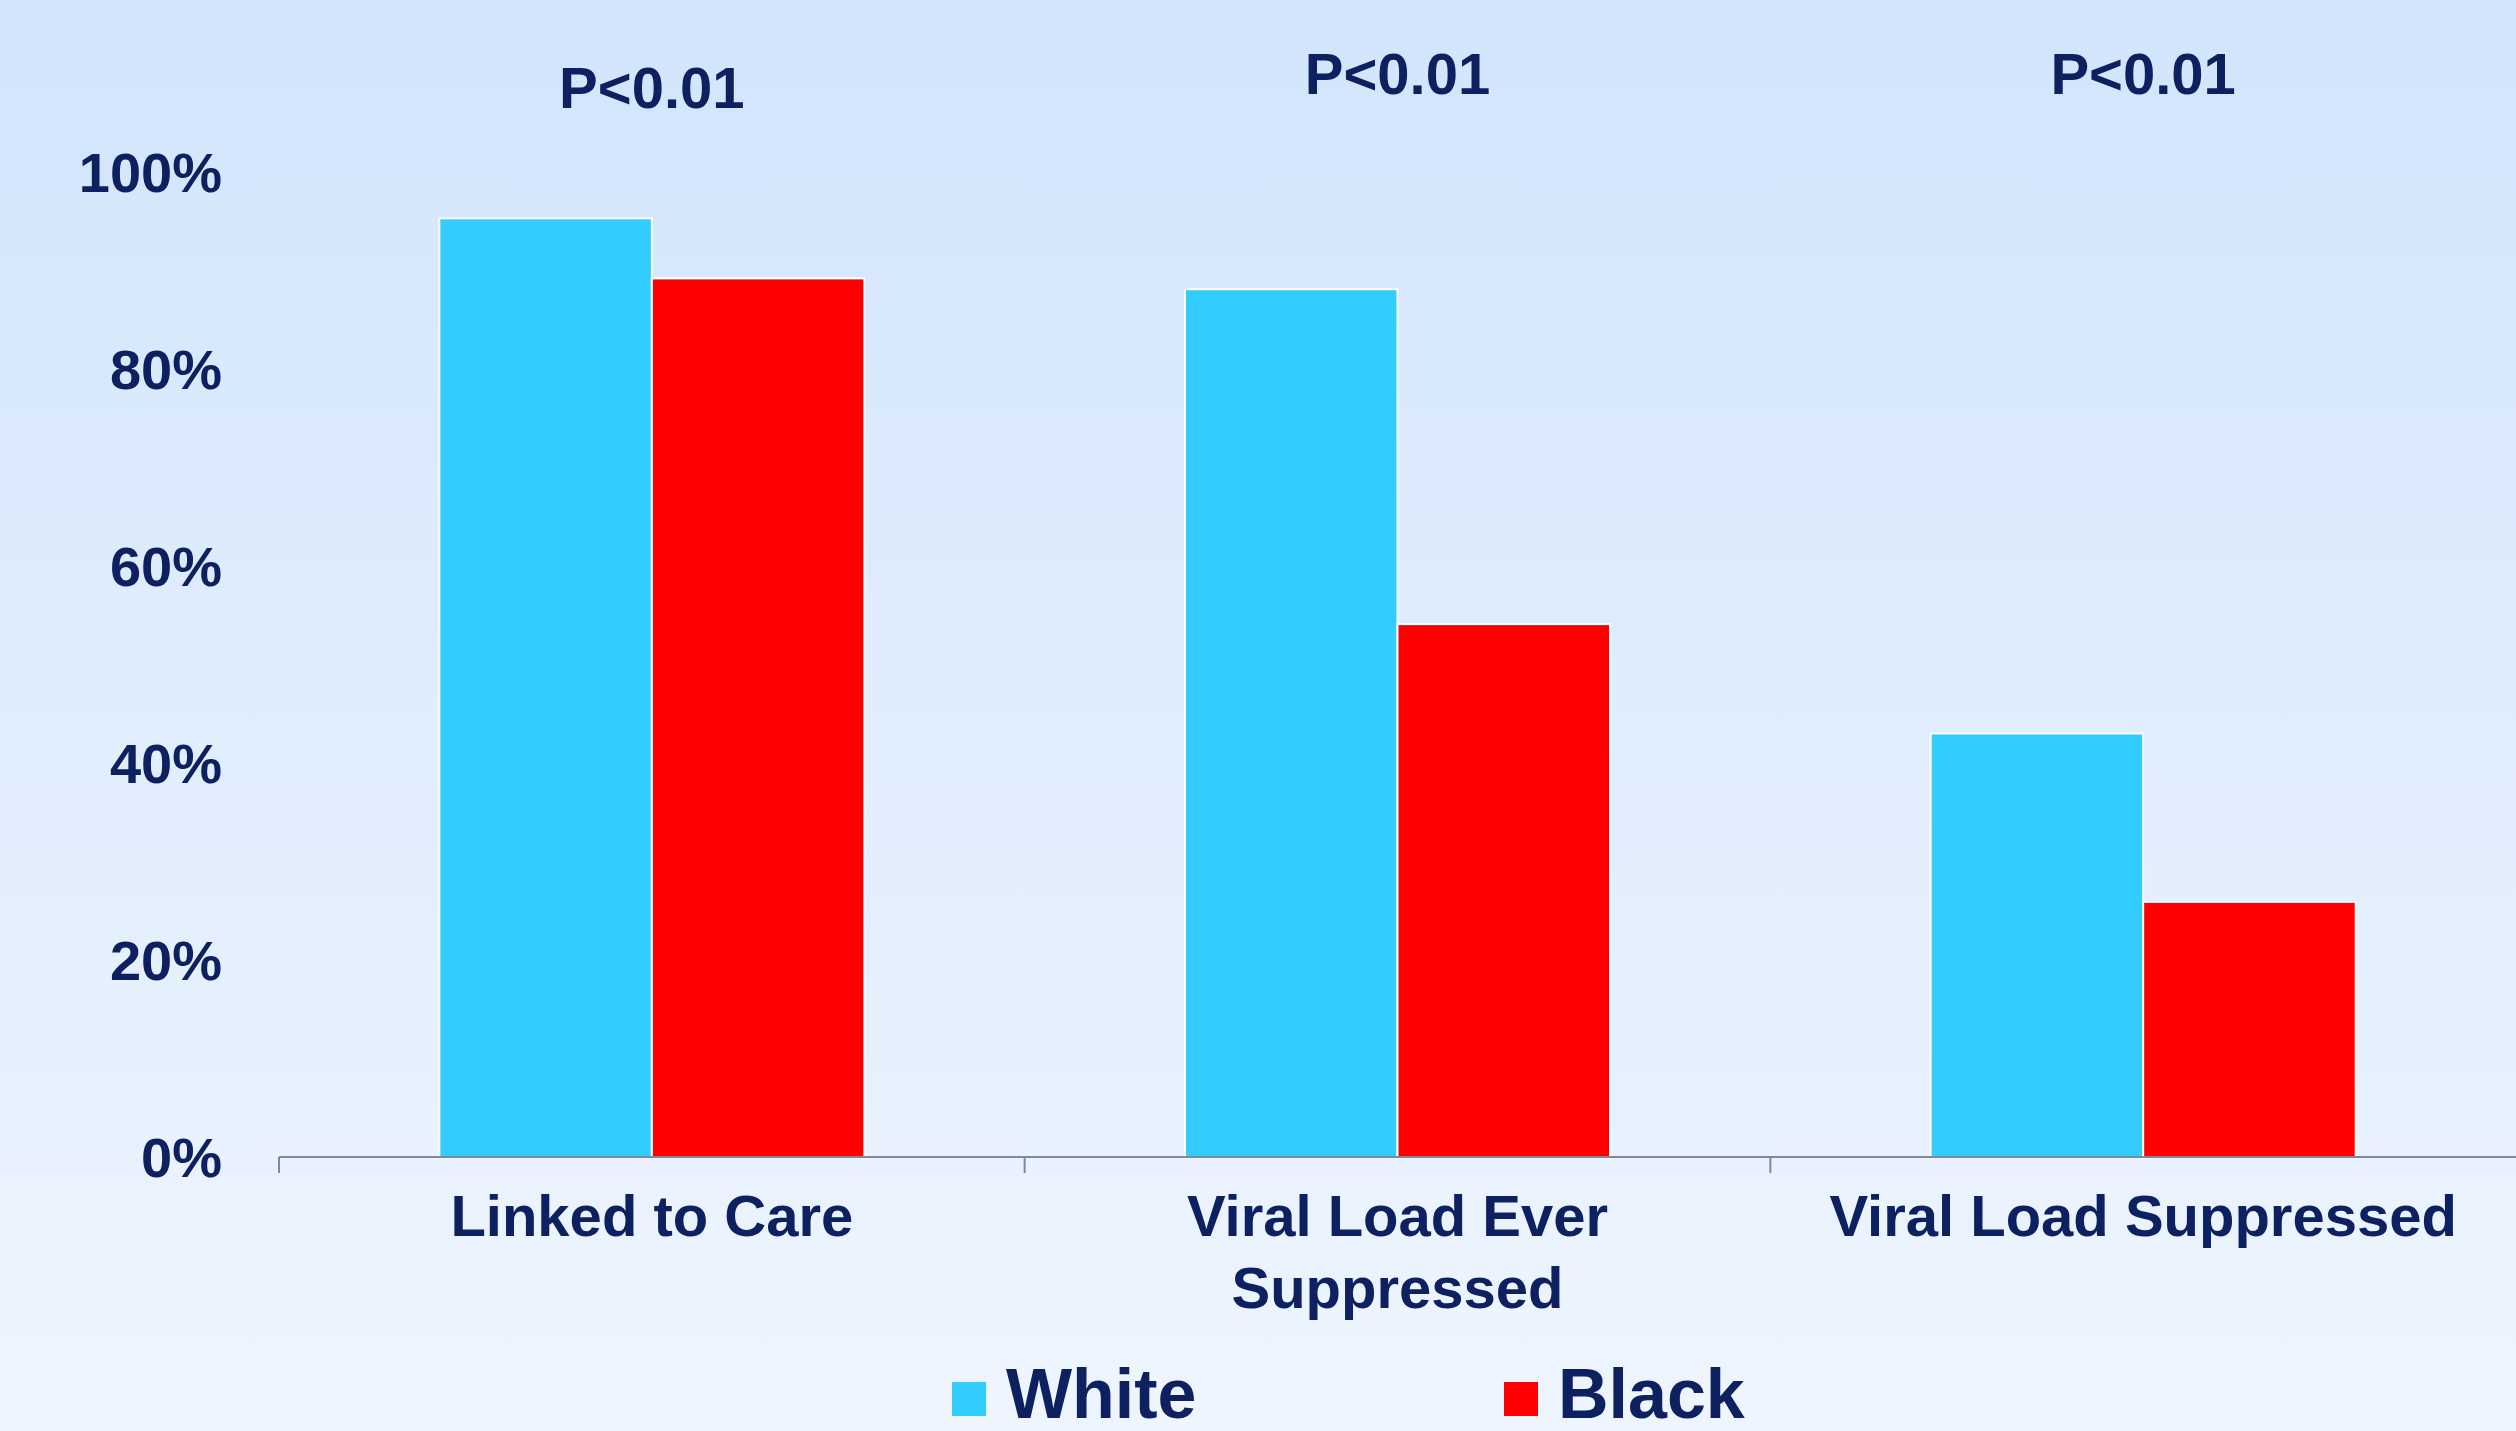 Image resolution: width=2516 pixels, height=1431 pixels. I want to click on y-tick-label: 80%, so click(165, 369).